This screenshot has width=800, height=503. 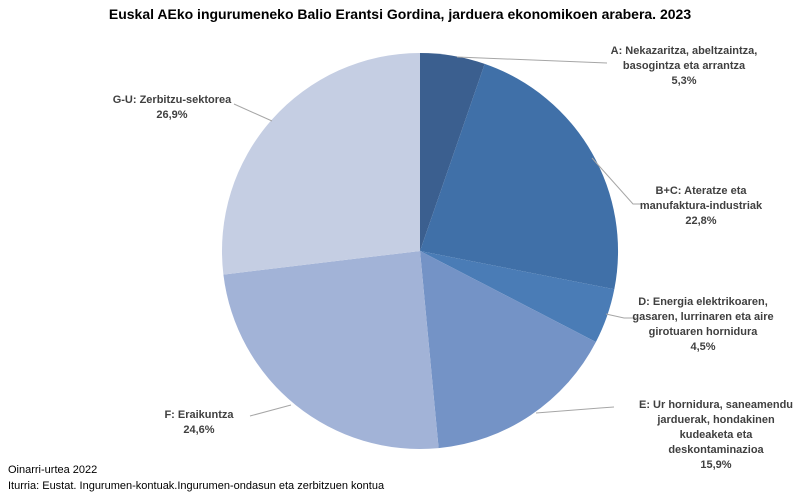 I want to click on slice-label-e-pct: 15,9%, so click(x=716, y=465).